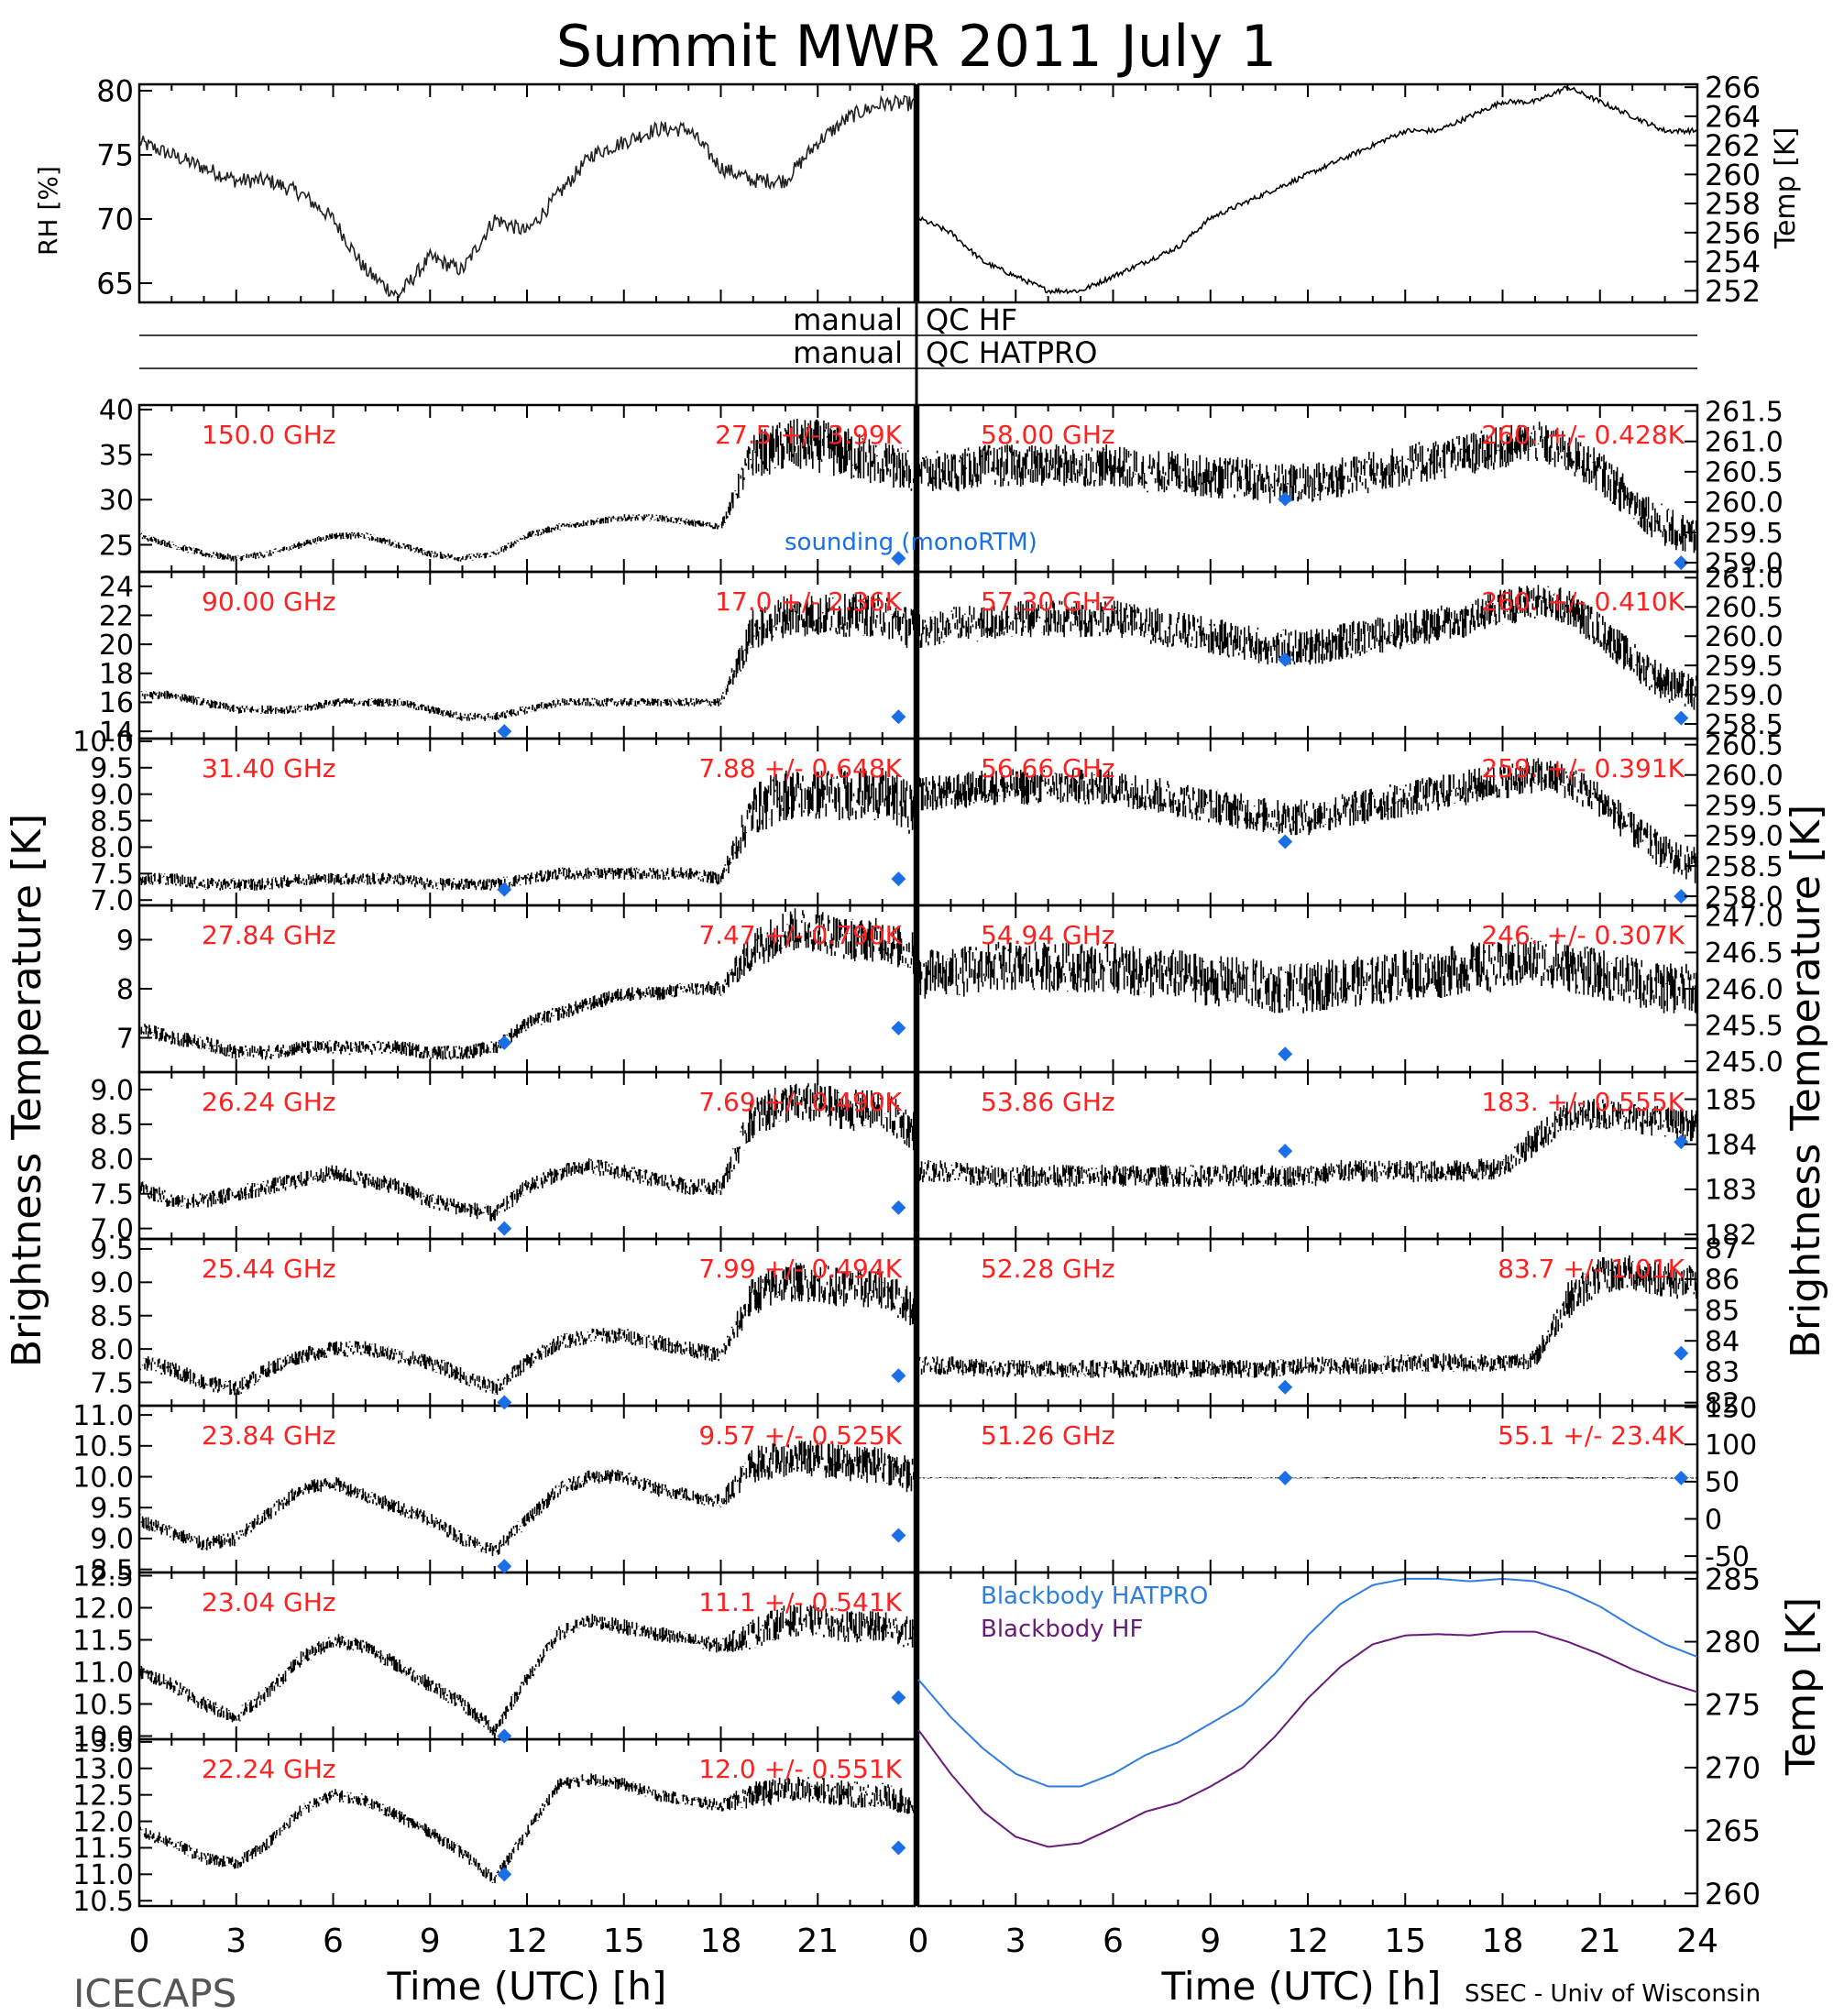 This screenshot has width=1833, height=2016. I want to click on bt-tick-label: 50, so click(1722, 1483).